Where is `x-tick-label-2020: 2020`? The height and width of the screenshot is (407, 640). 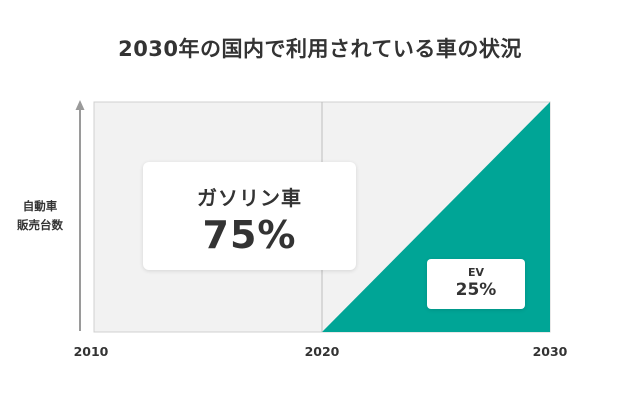
x-tick-label-2020: 2020 is located at coordinates (322, 351).